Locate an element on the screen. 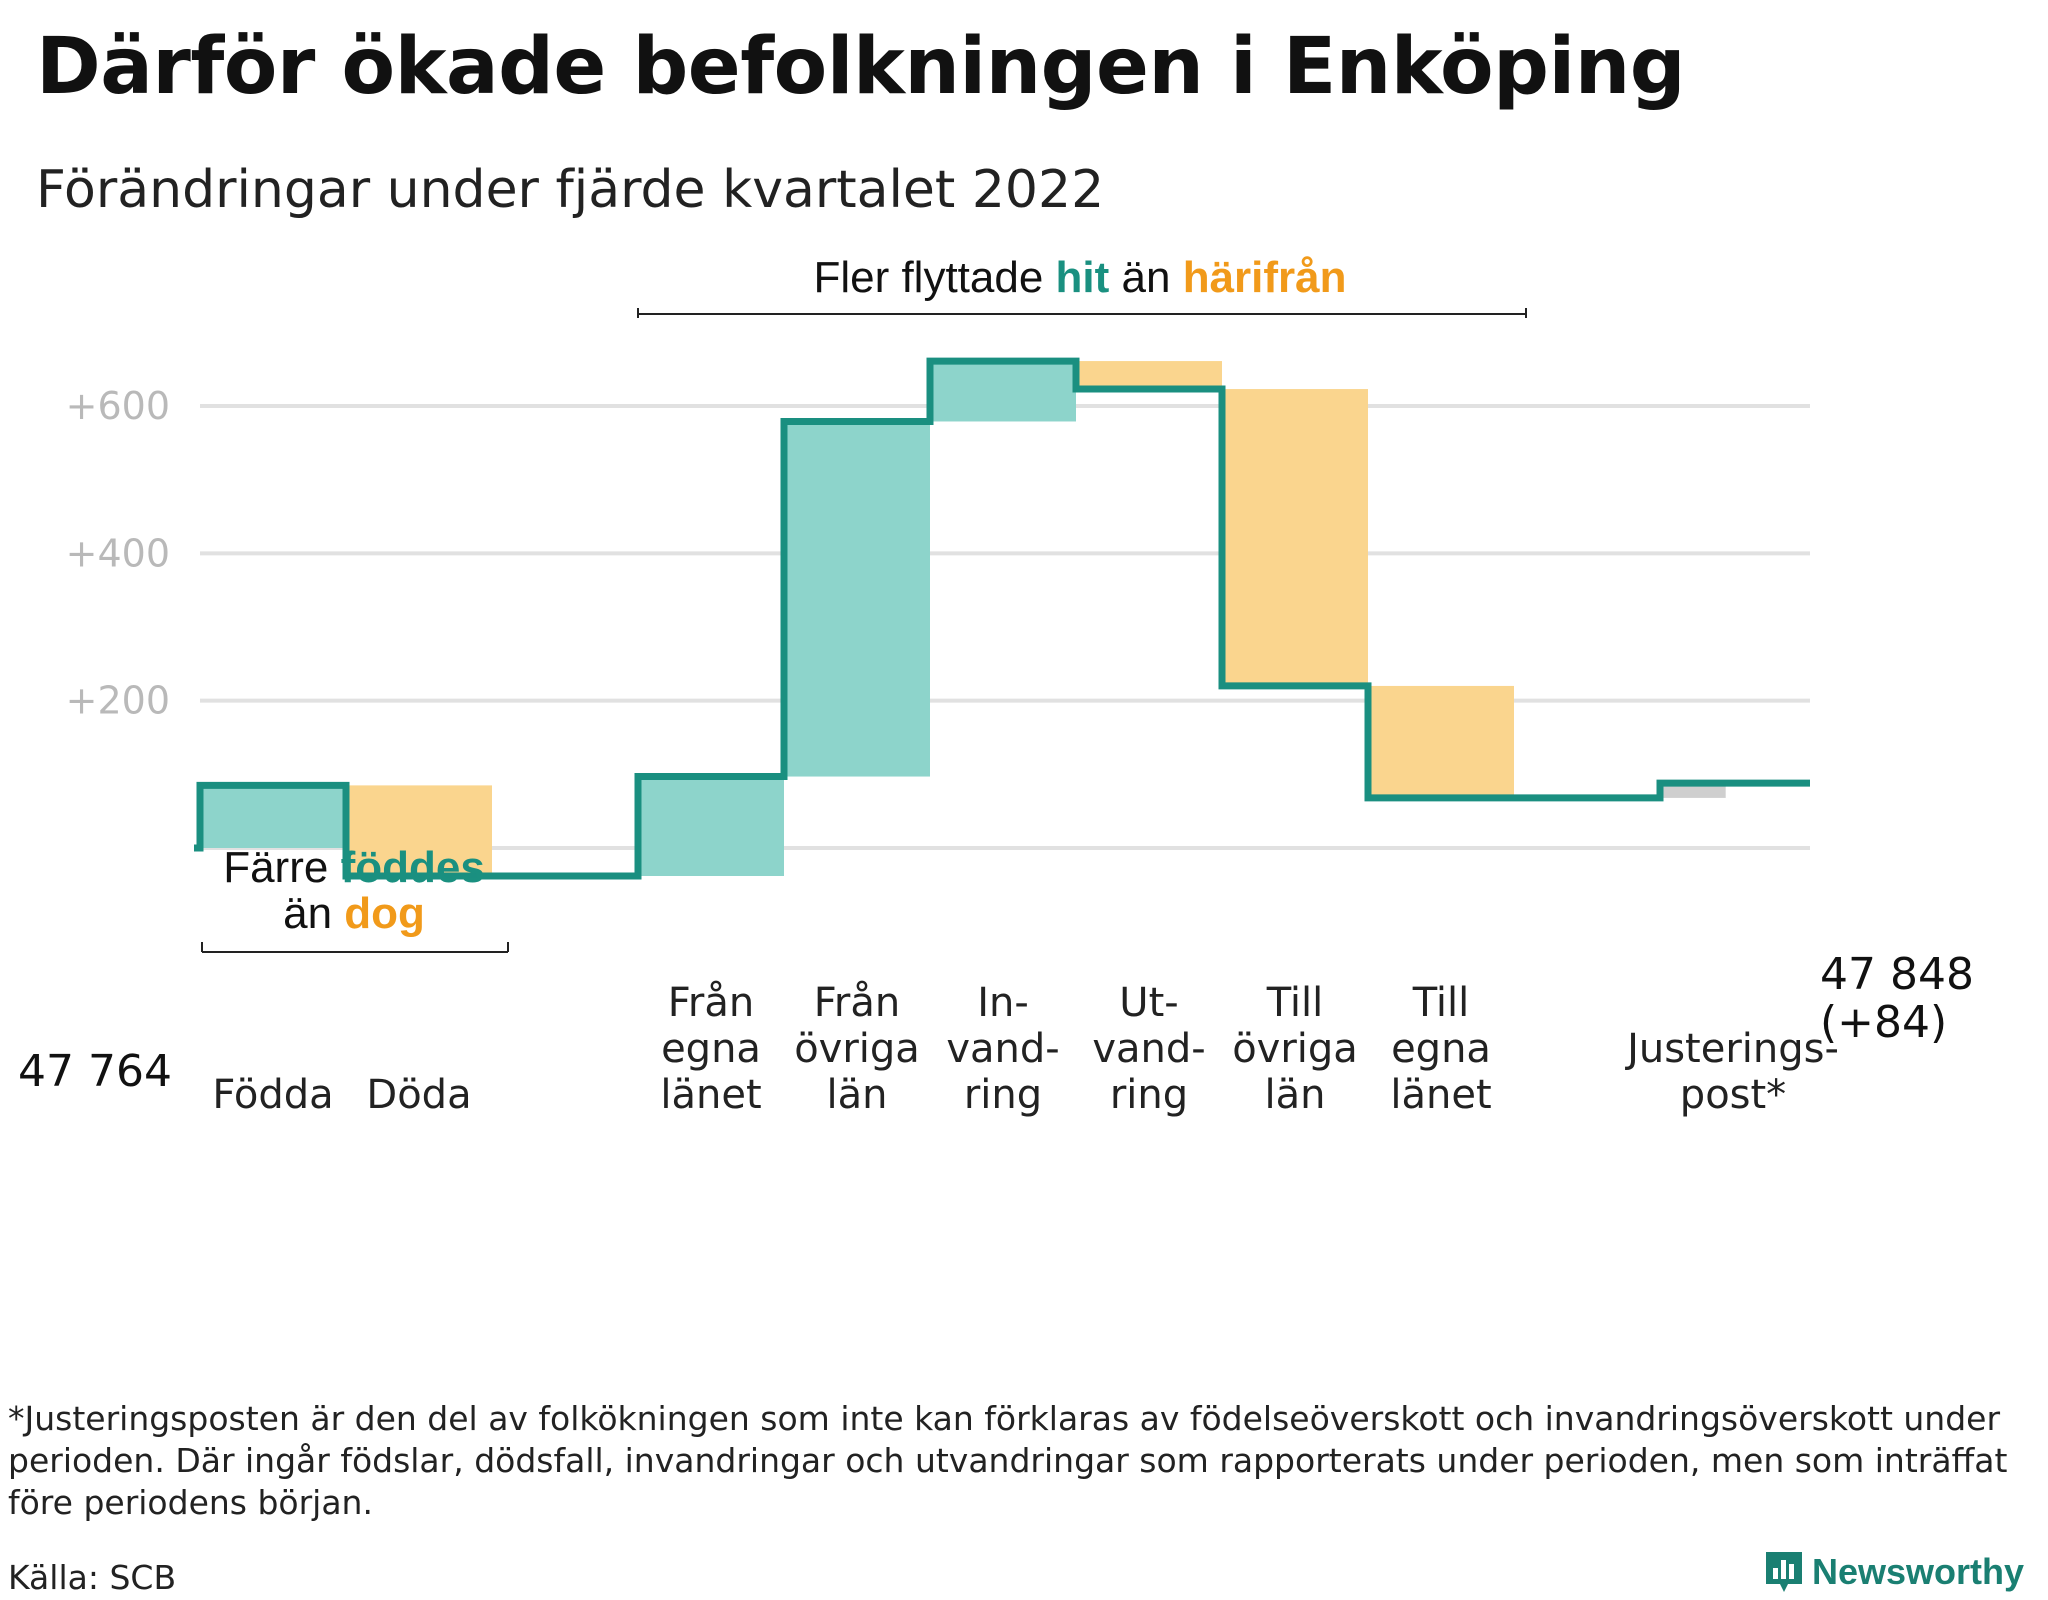 This screenshot has width=2048, height=1600. migration-annotation-text: Fler flyttade hit än härifrån is located at coordinates (1079, 277).